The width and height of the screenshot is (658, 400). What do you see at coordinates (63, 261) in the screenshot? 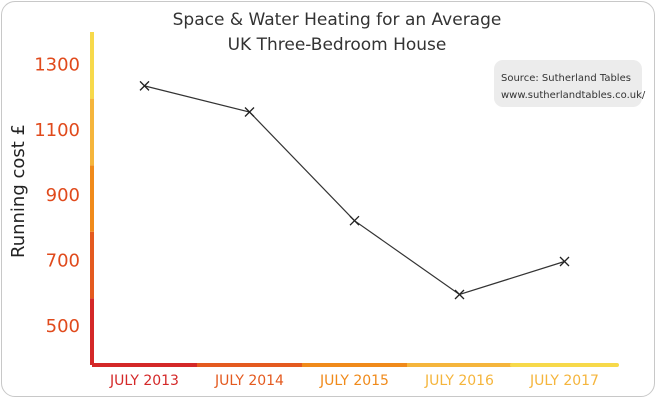
I see `y-tick-label: 700` at bounding box center [63, 261].